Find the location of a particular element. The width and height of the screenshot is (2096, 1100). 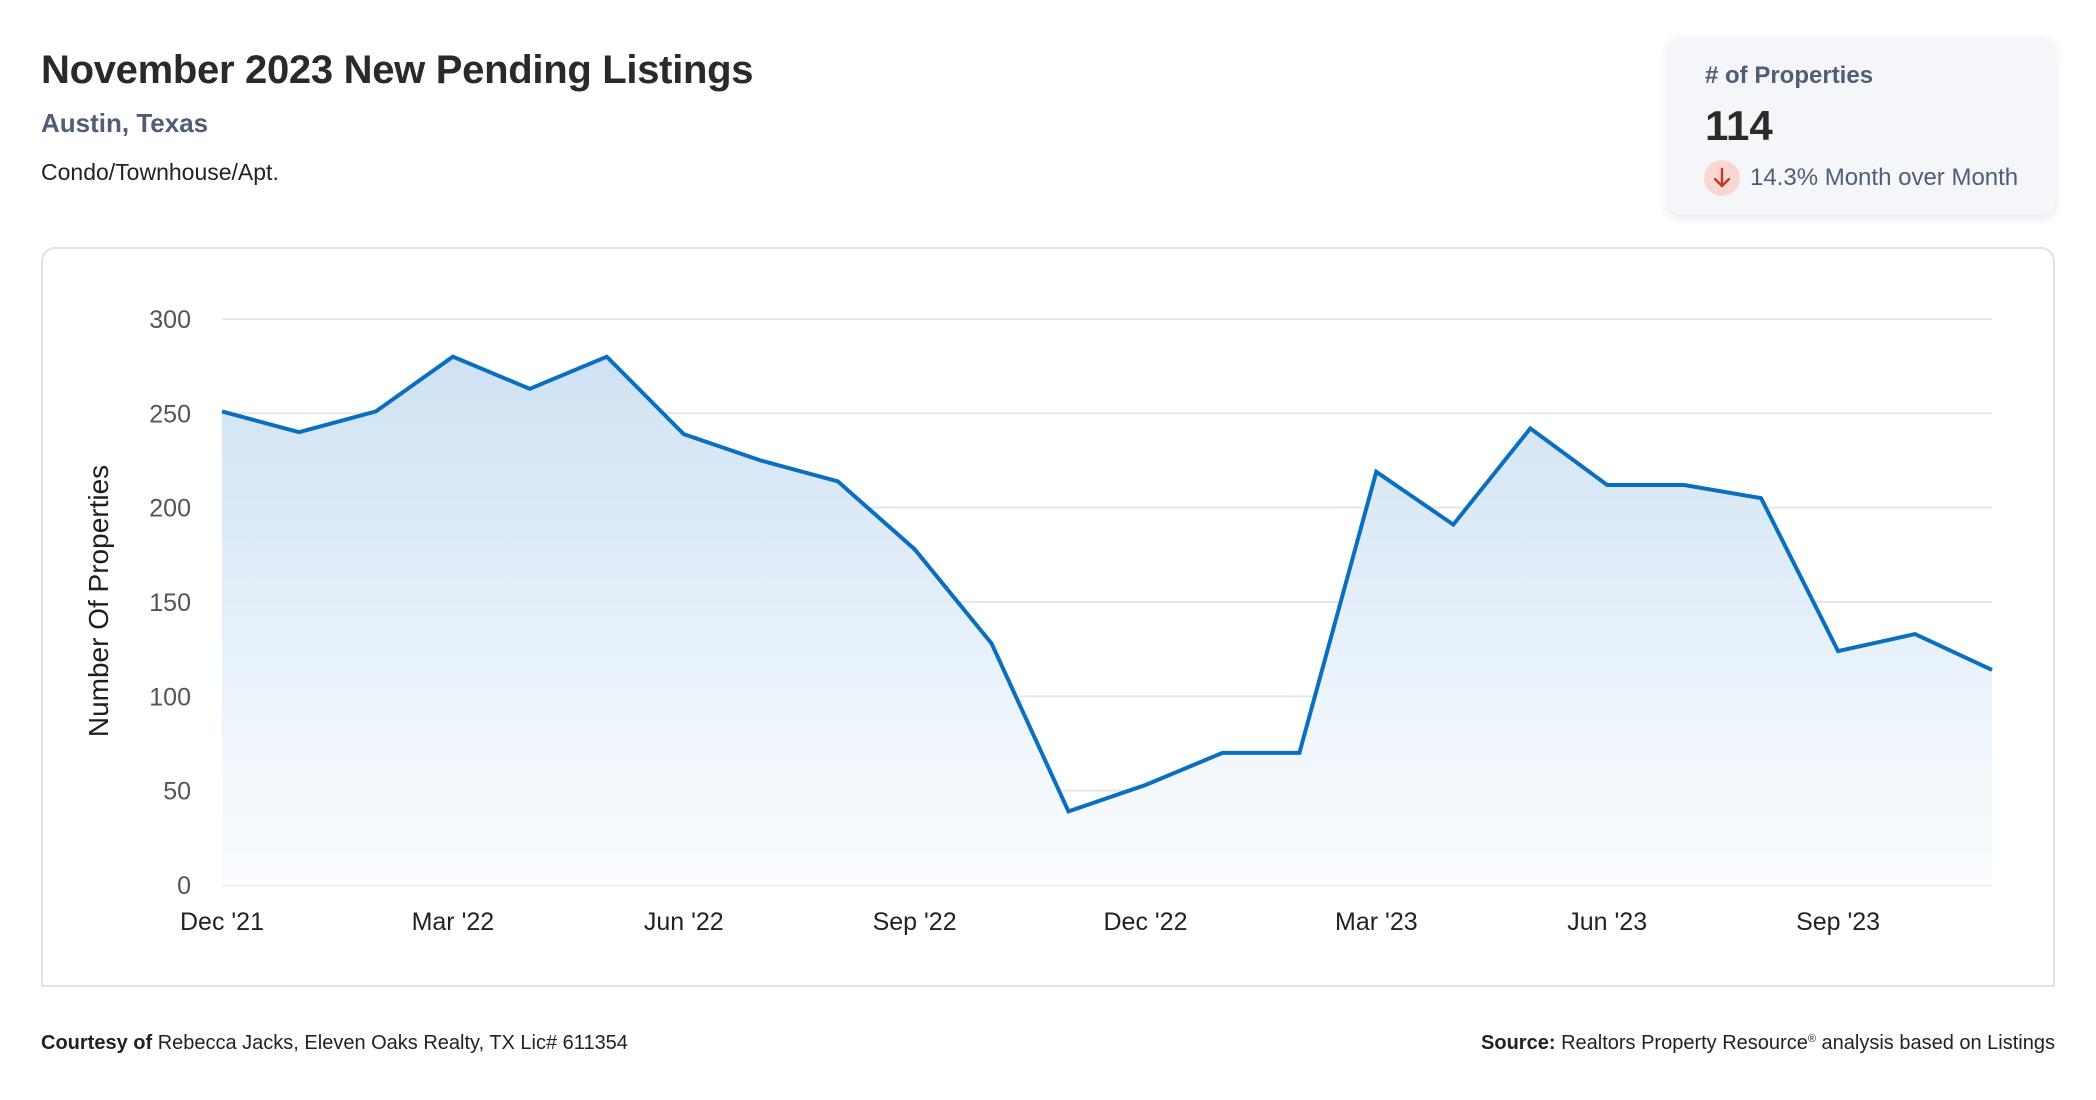

svg-text: Jun '22 is located at coordinates (684, 922).